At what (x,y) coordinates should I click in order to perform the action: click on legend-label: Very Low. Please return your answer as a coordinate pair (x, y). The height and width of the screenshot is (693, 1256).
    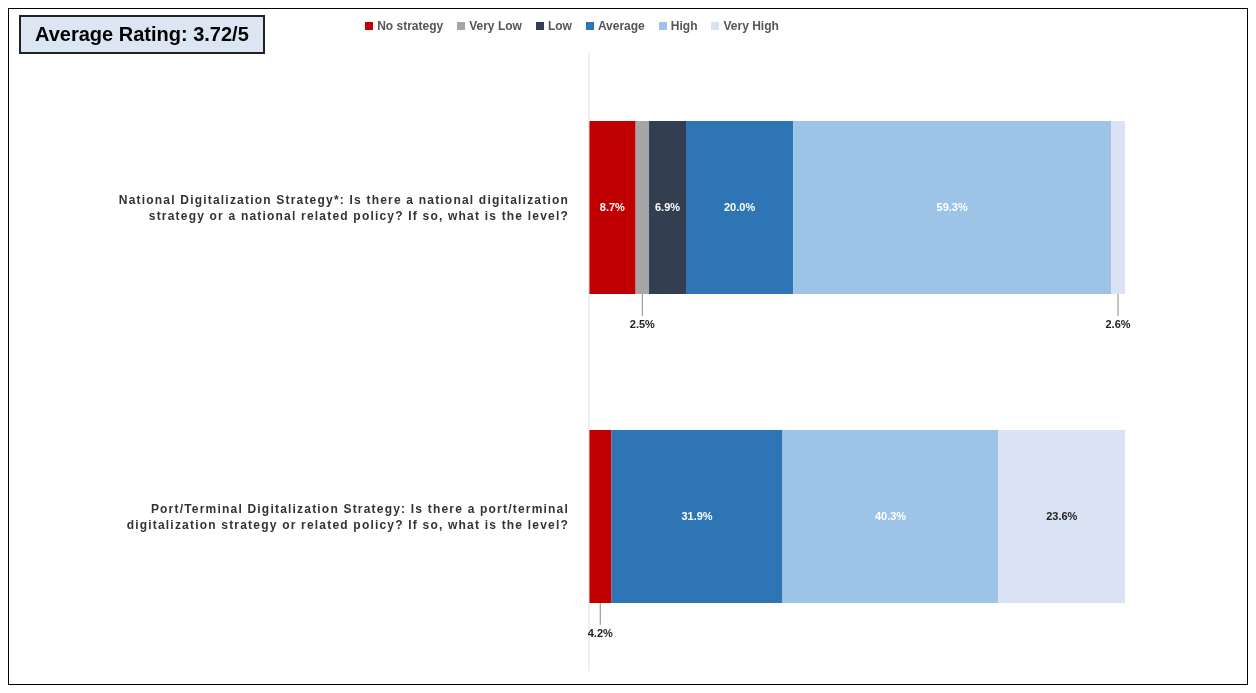
    Looking at the image, I should click on (495, 26).